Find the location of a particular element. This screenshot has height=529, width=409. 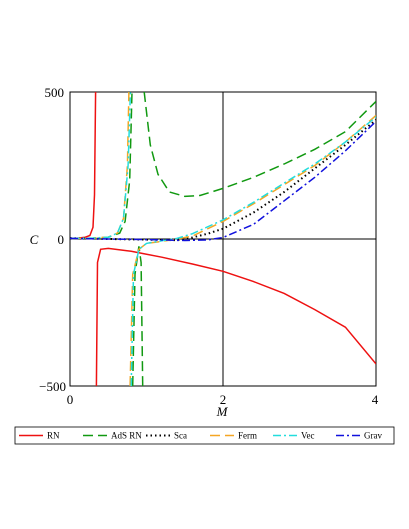

legend-label-ferm: Ferm is located at coordinates (247, 436).